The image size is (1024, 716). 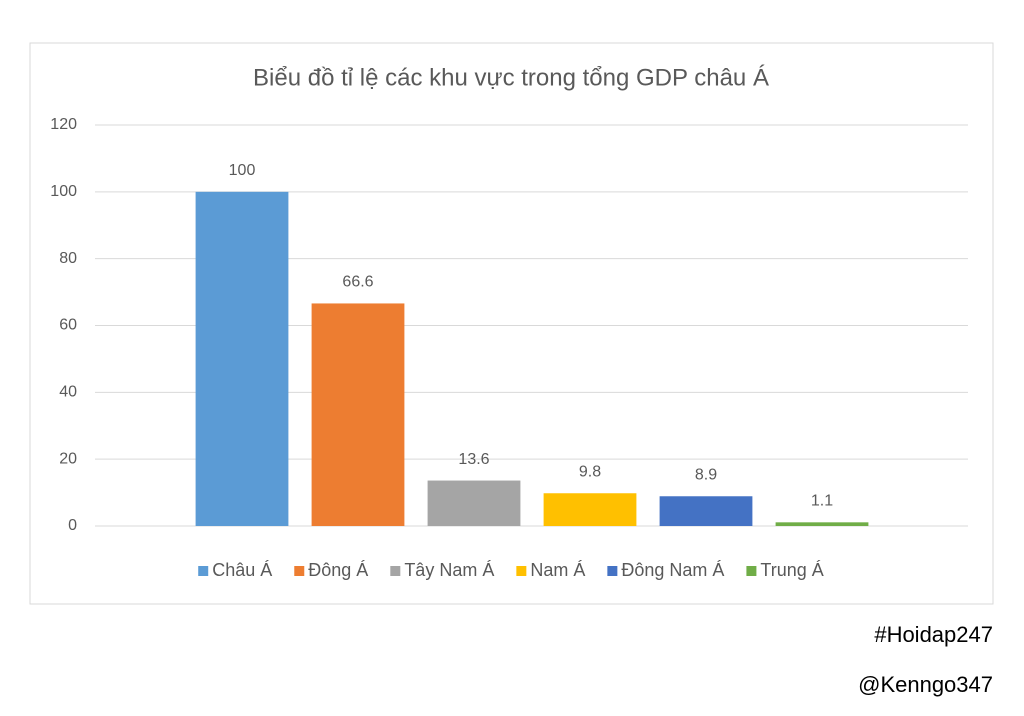 What do you see at coordinates (242, 570) in the screenshot?
I see `legend-label: Châu Á` at bounding box center [242, 570].